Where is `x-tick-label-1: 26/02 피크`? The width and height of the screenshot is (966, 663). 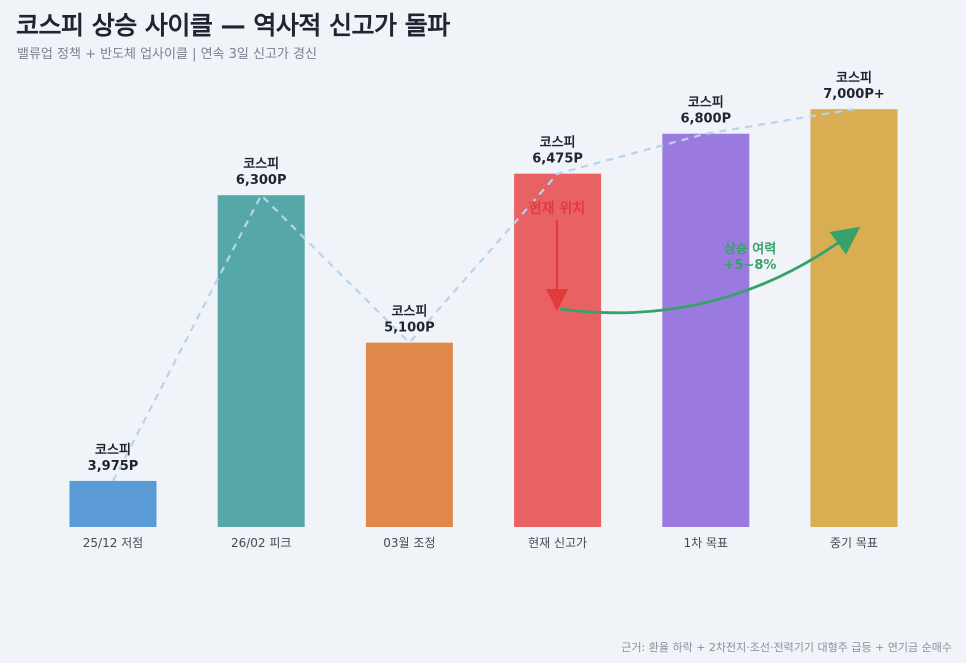
x-tick-label-1: 26/02 피크 is located at coordinates (261, 543).